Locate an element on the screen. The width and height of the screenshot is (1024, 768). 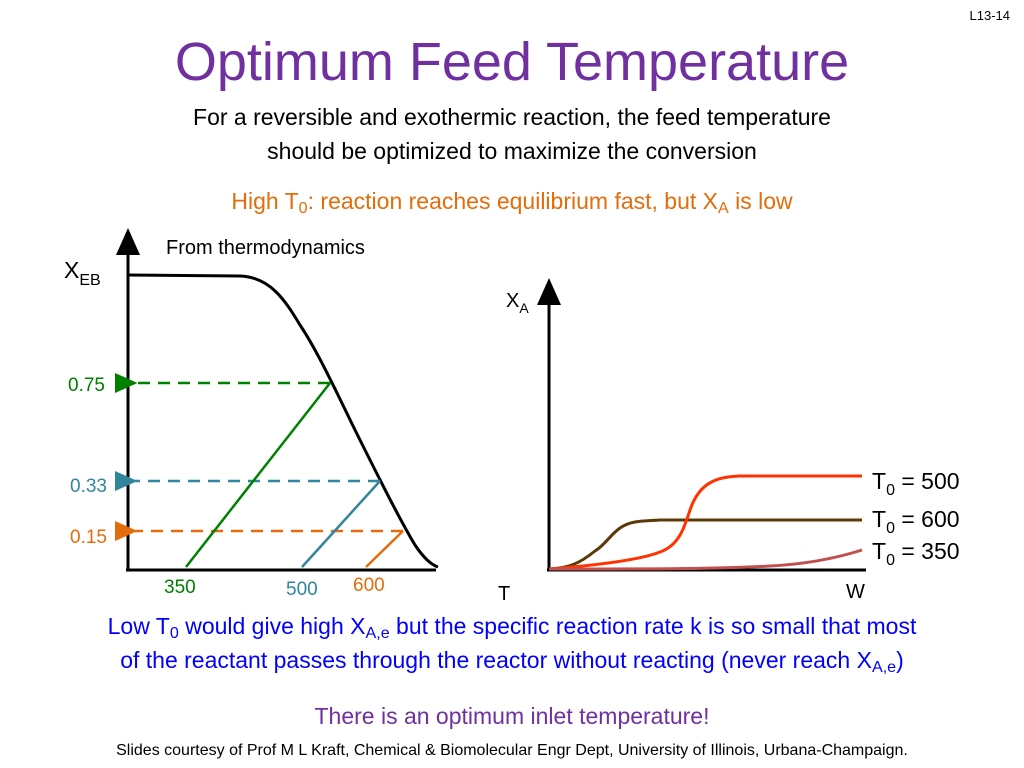
high-t0-text-3: is low is located at coordinates (760, 201).